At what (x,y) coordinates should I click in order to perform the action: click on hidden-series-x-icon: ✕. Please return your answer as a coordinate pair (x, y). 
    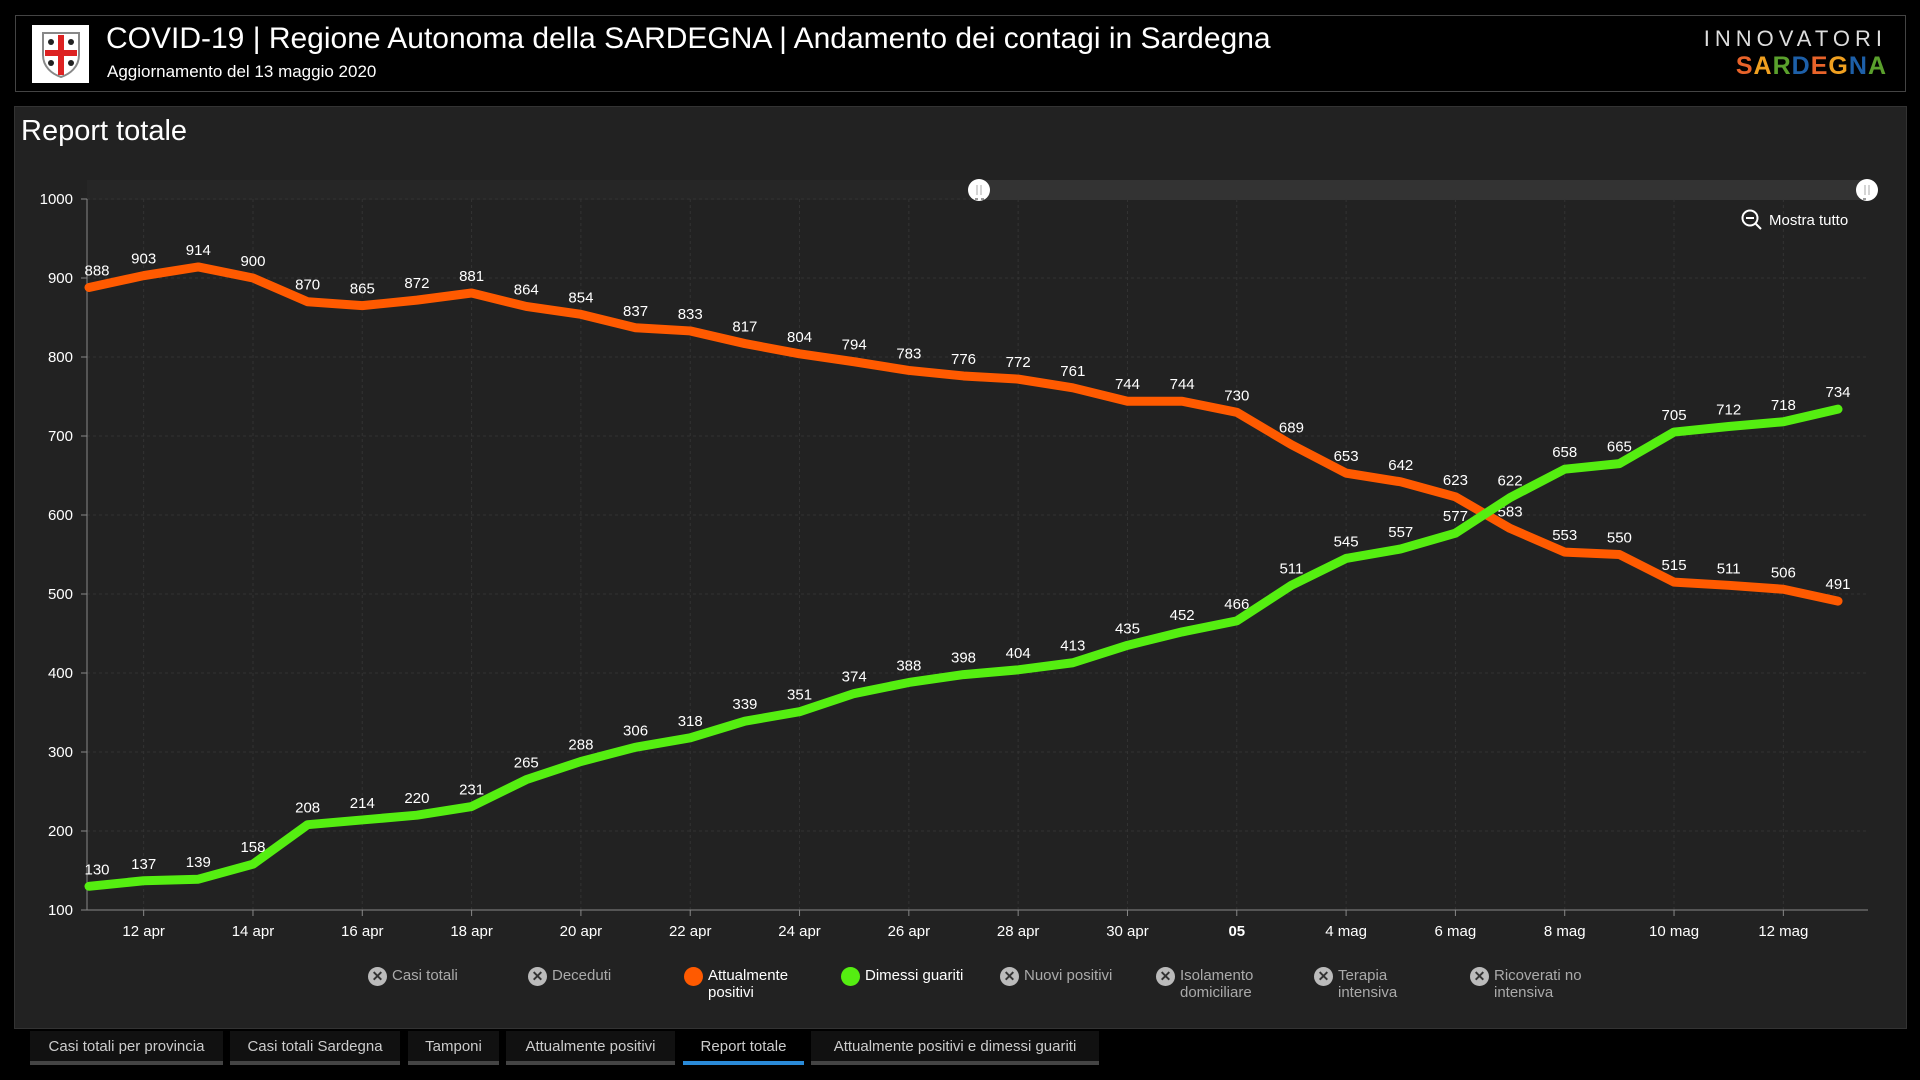
    Looking at the image, I should click on (1165, 976).